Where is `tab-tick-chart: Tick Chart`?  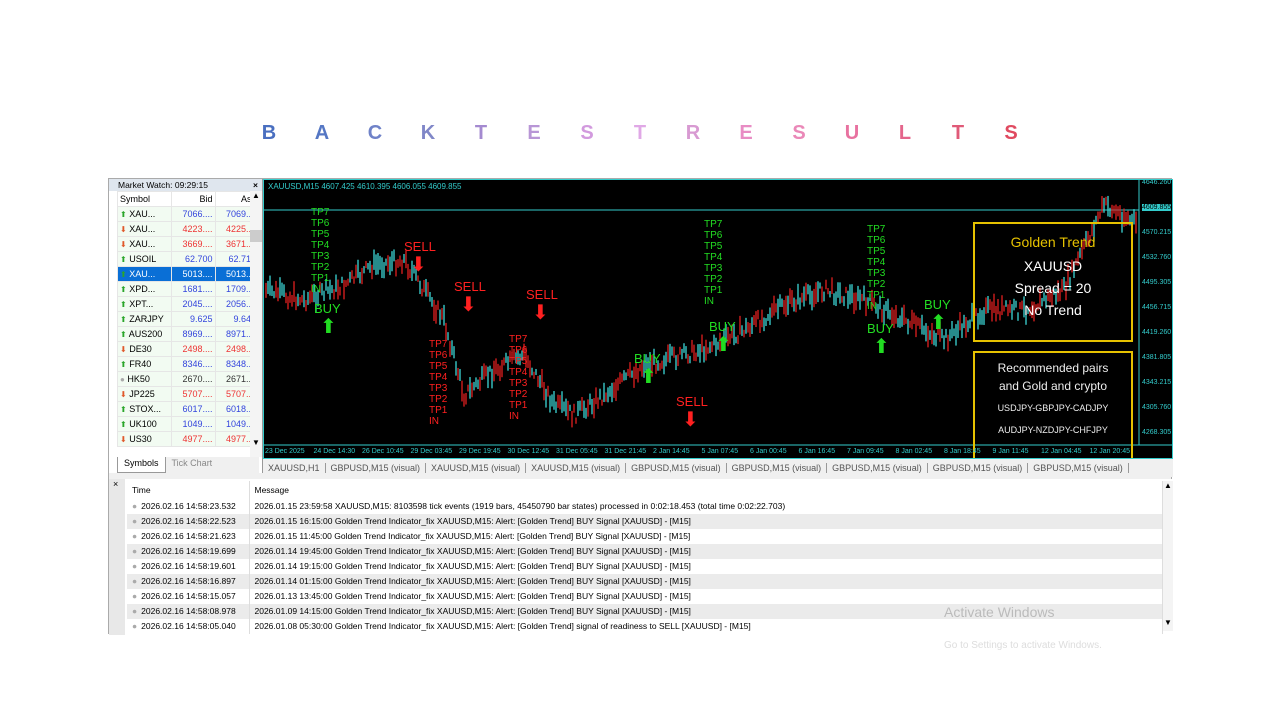 tab-tick-chart: Tick Chart is located at coordinates (192, 463).